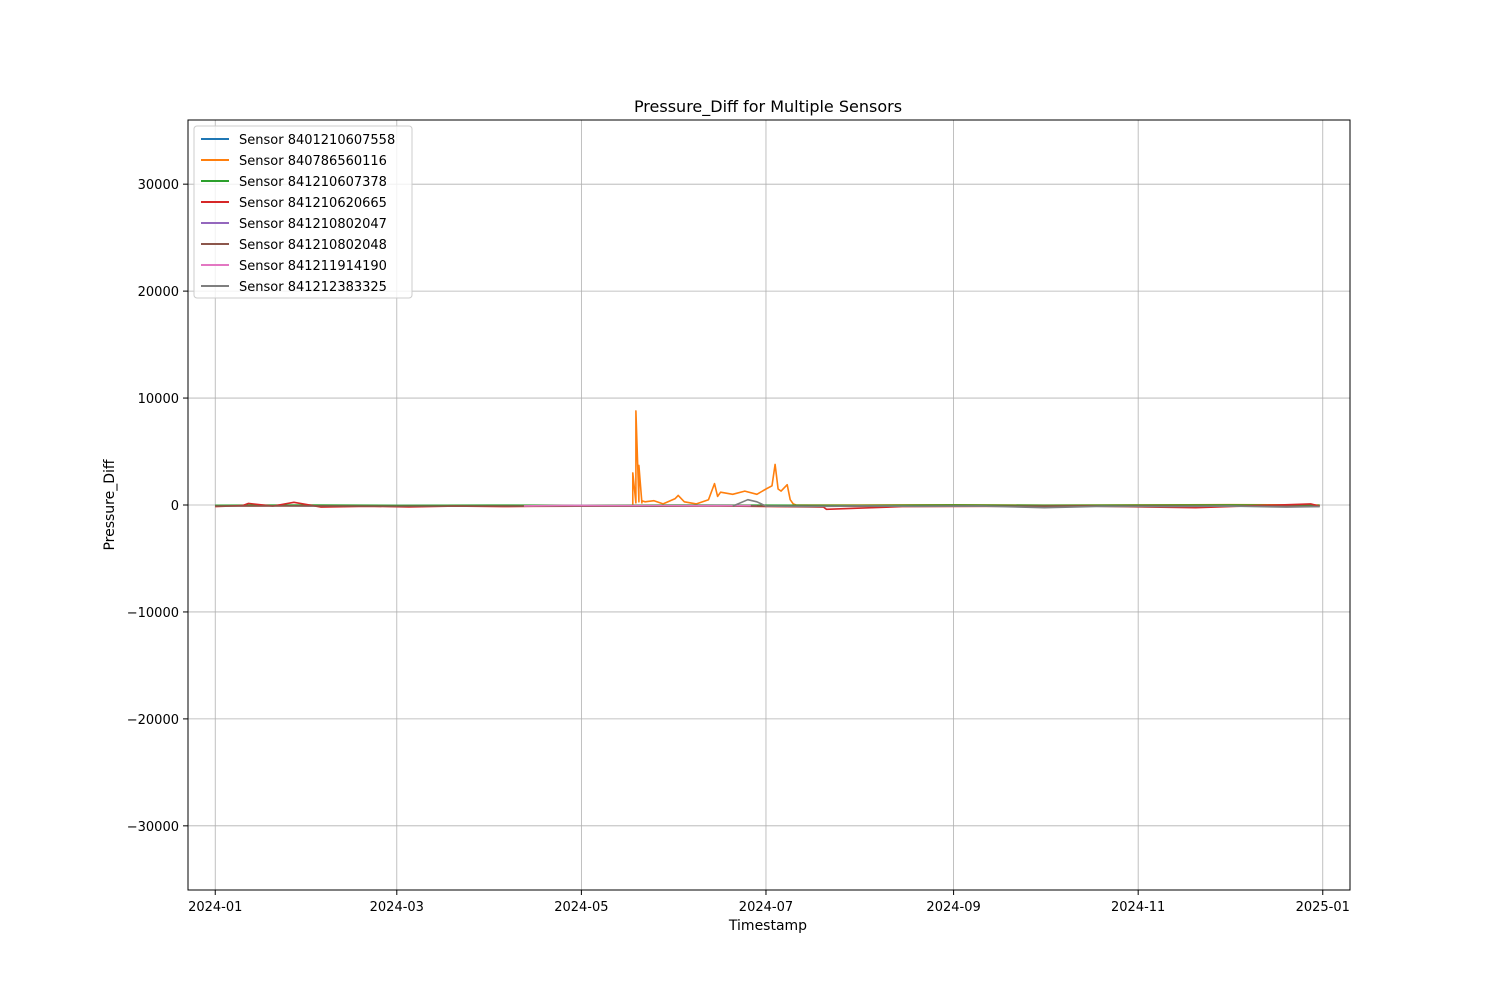 The width and height of the screenshot is (1500, 1000). I want to click on y-axis-label: Pressure_Diff, so click(110, 504).